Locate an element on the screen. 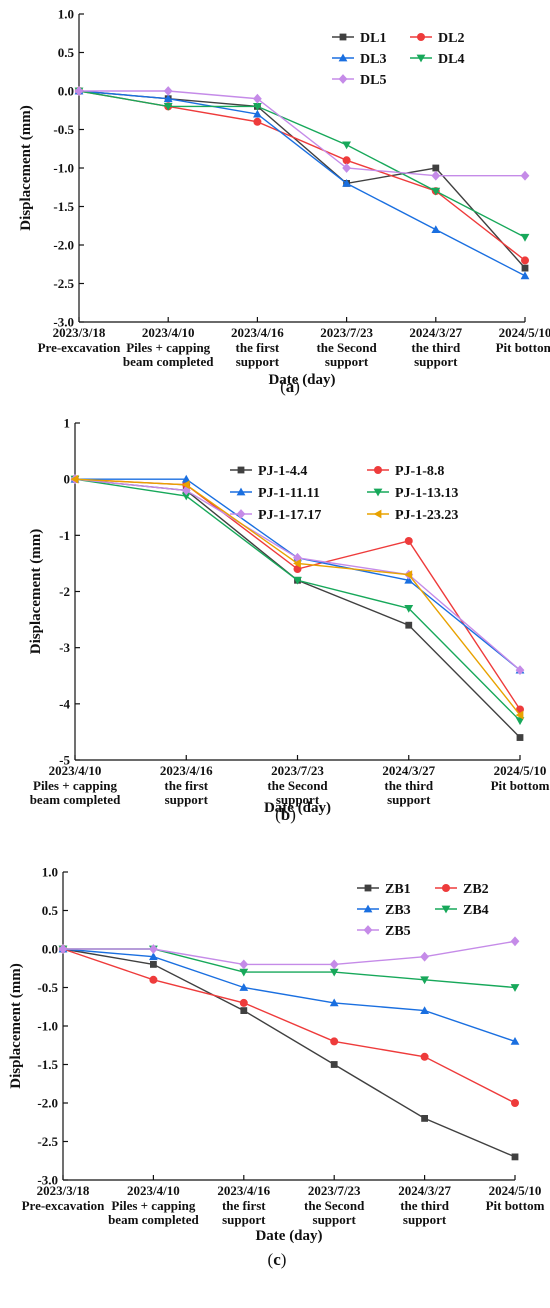  series-PJ-1-17.17 is located at coordinates (297, 575).